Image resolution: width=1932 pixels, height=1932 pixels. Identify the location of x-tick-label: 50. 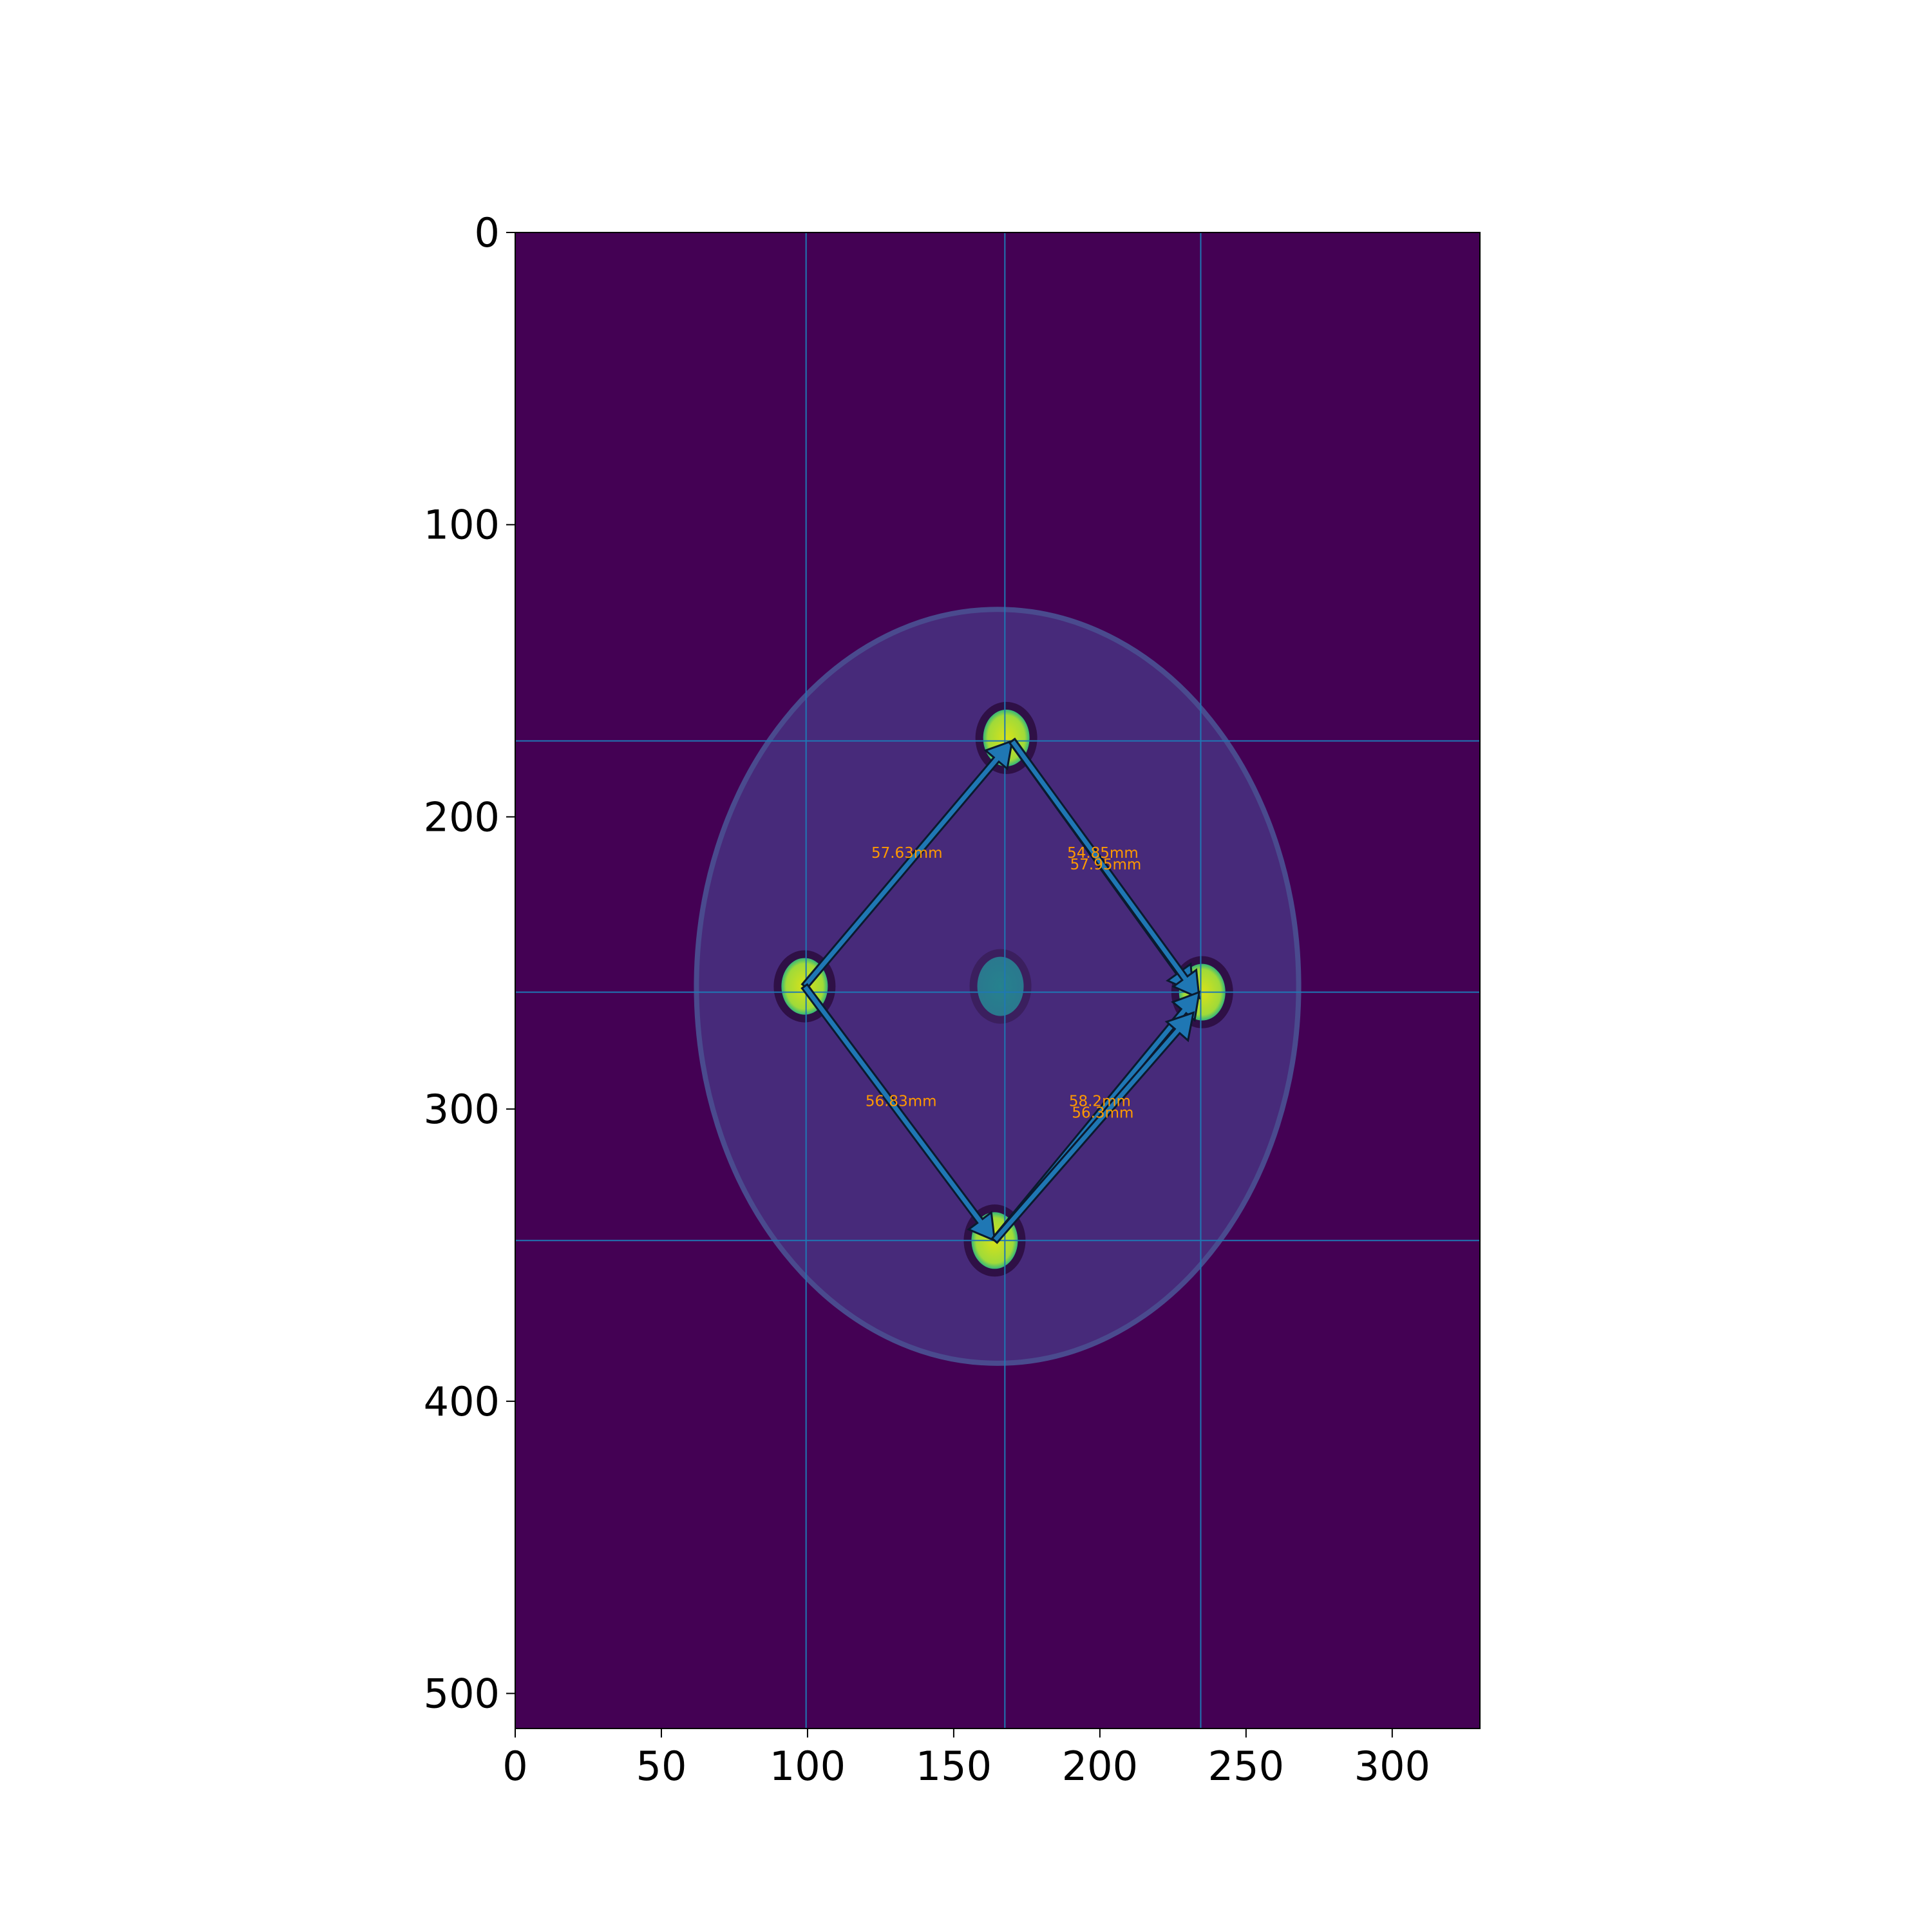
(661, 1766).